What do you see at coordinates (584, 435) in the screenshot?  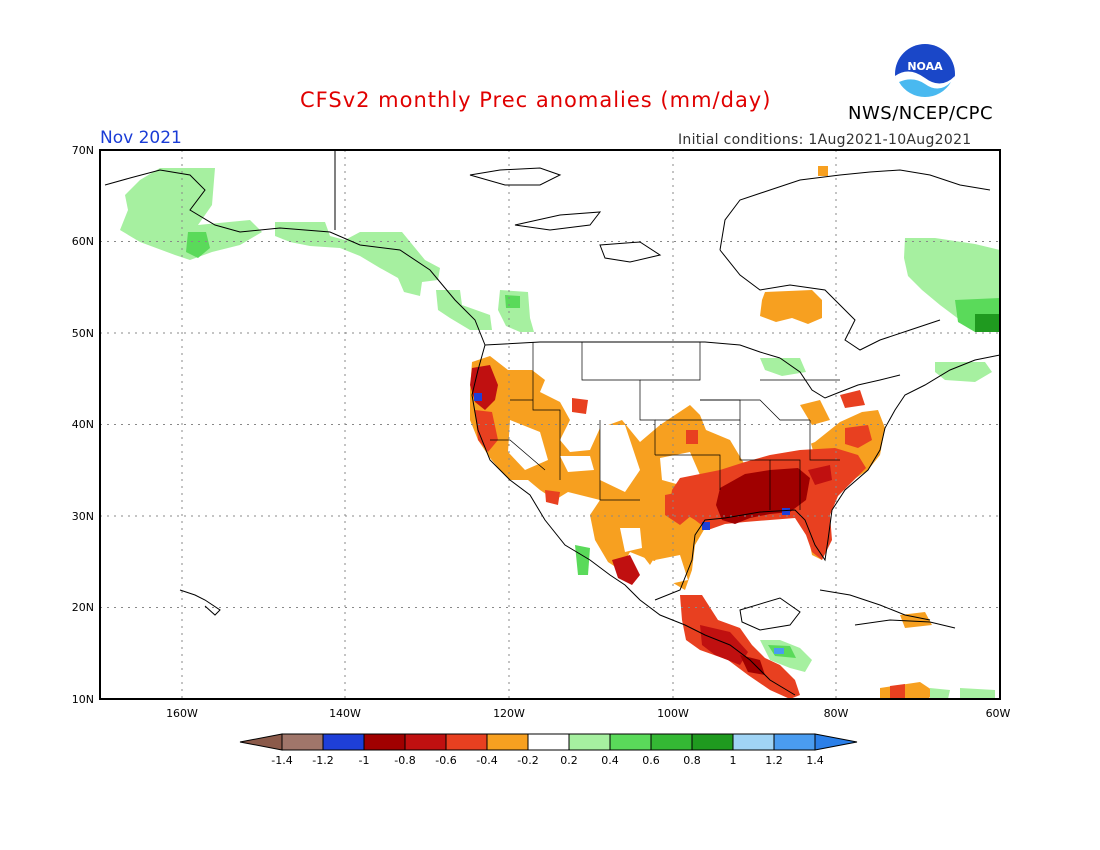 I see `anomaly-region-pacific-northwest` at bounding box center [584, 435].